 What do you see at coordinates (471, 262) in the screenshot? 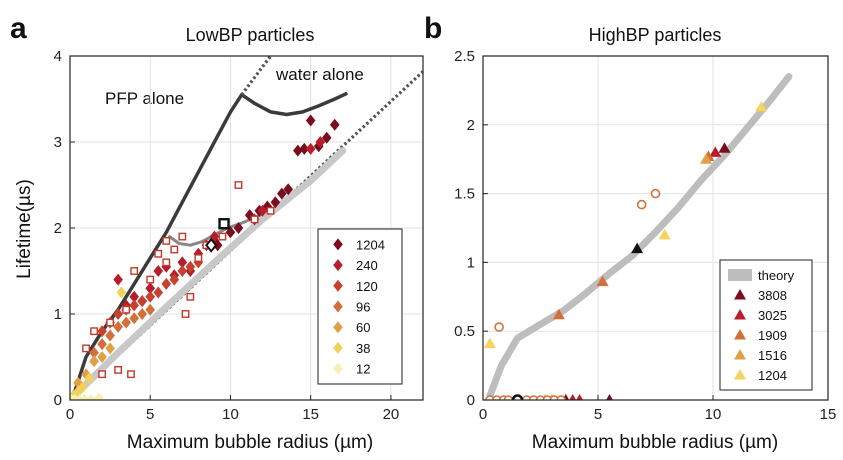
I see `b-y-tick-label: 1` at bounding box center [471, 262].